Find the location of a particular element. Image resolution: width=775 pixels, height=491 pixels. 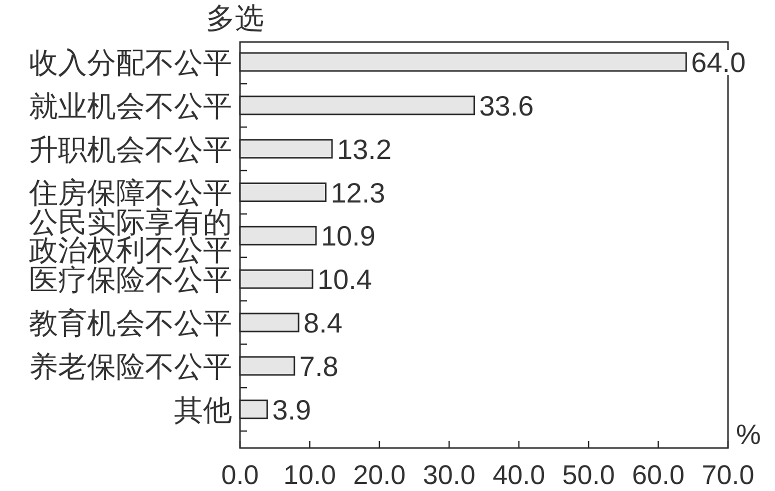

data-label: 10.4 is located at coordinates (345, 280).